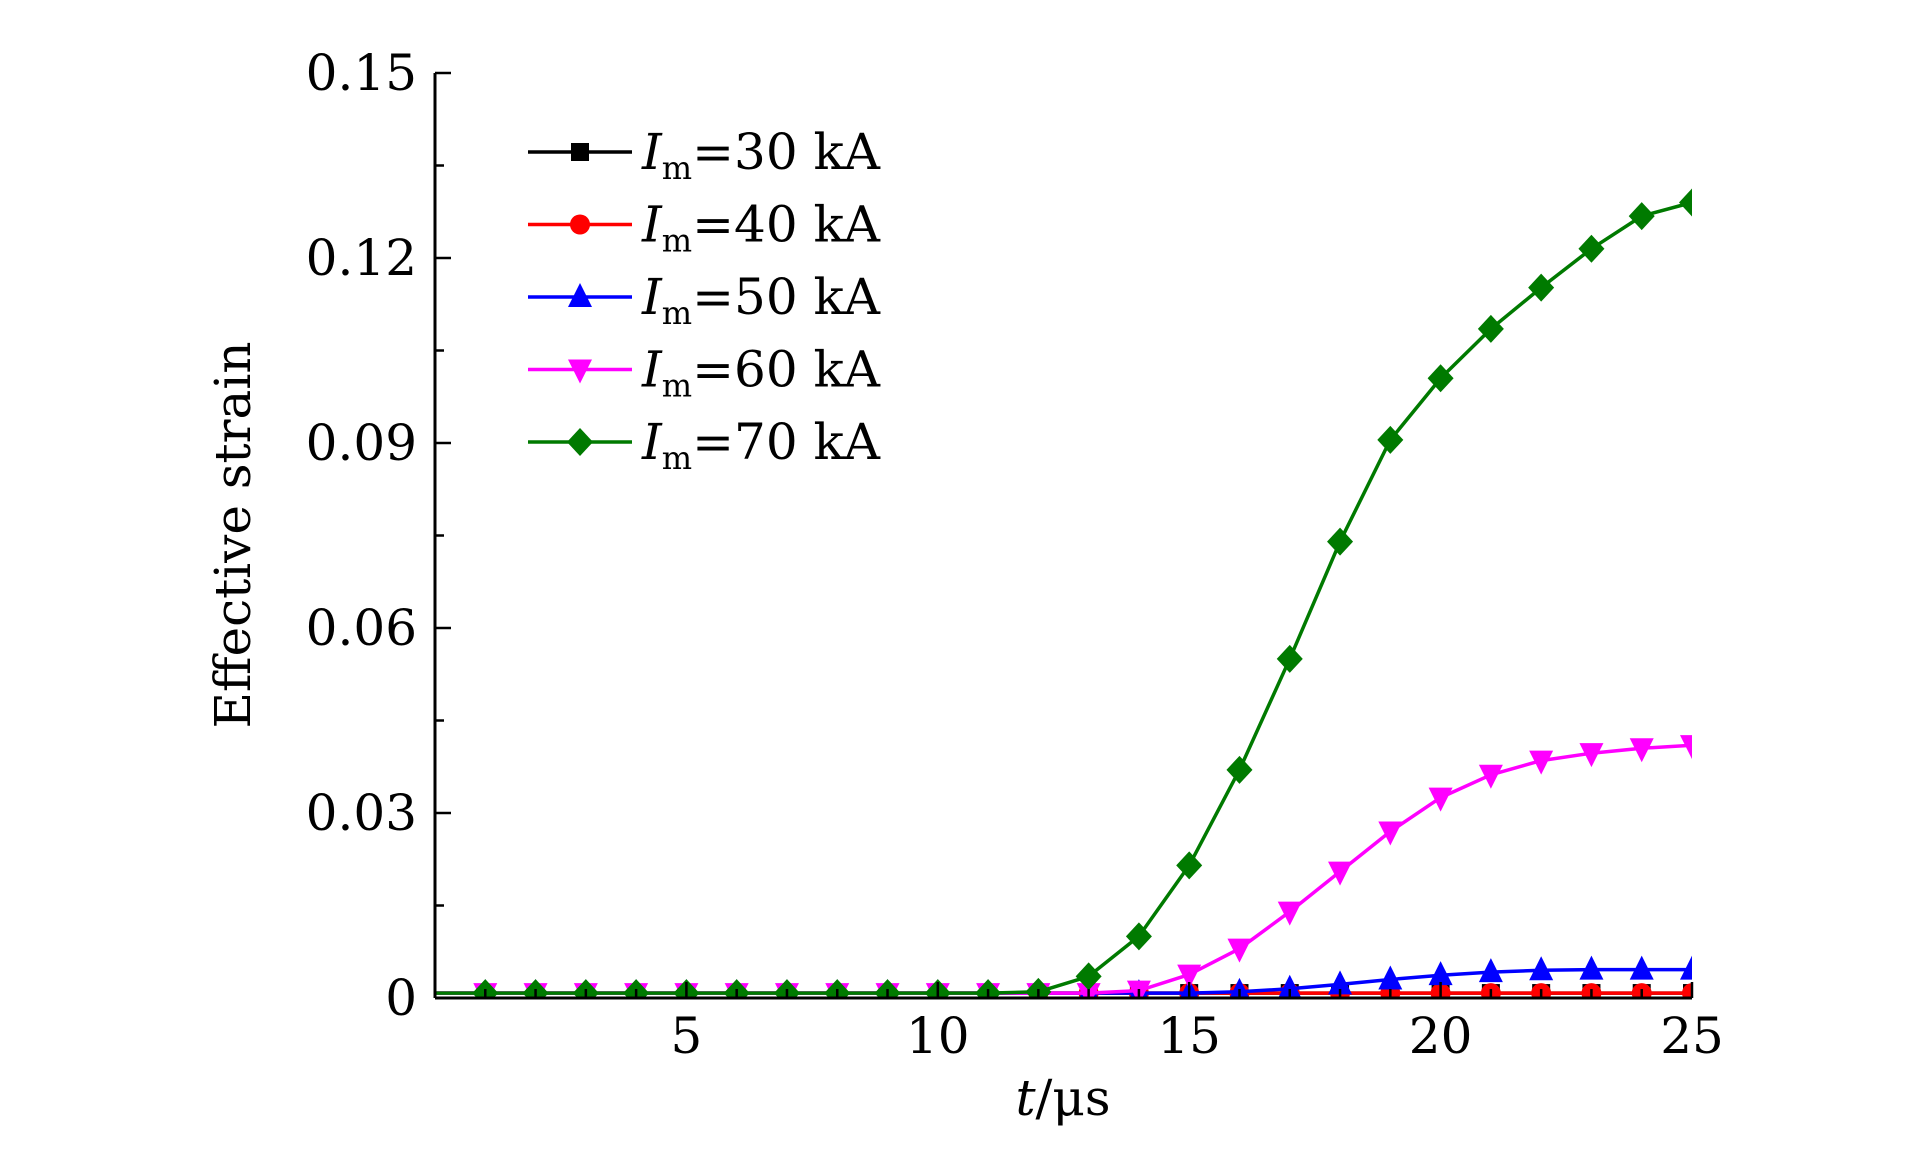  I want to click on legend-label: Im=40 kA, so click(761, 228).